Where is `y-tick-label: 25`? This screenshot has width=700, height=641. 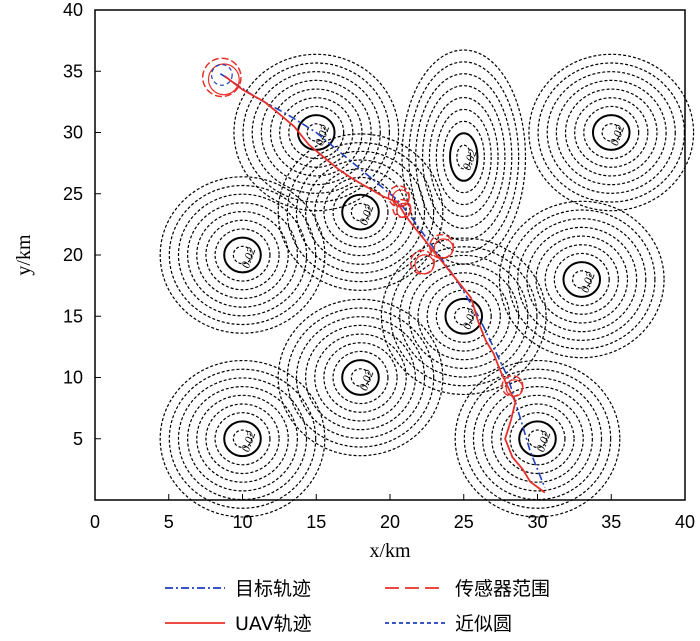 y-tick-label: 25 is located at coordinates (73, 194).